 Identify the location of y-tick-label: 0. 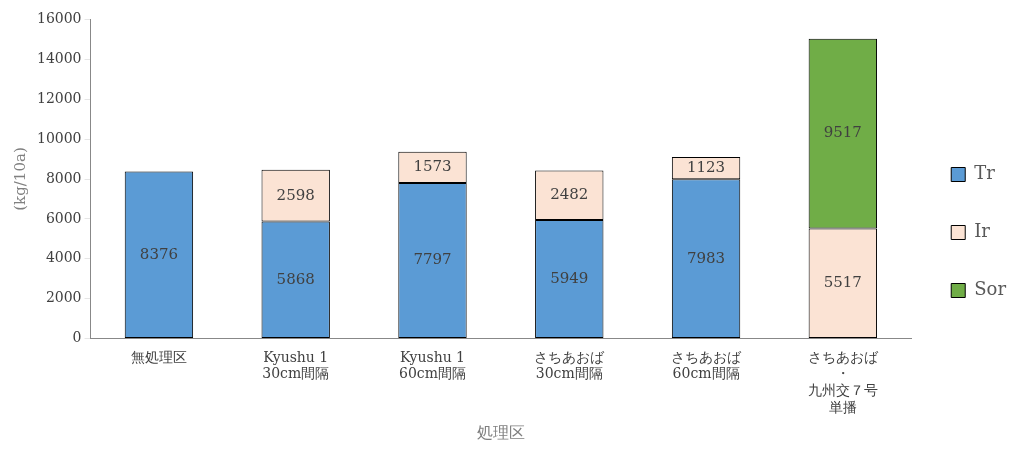
(77, 337).